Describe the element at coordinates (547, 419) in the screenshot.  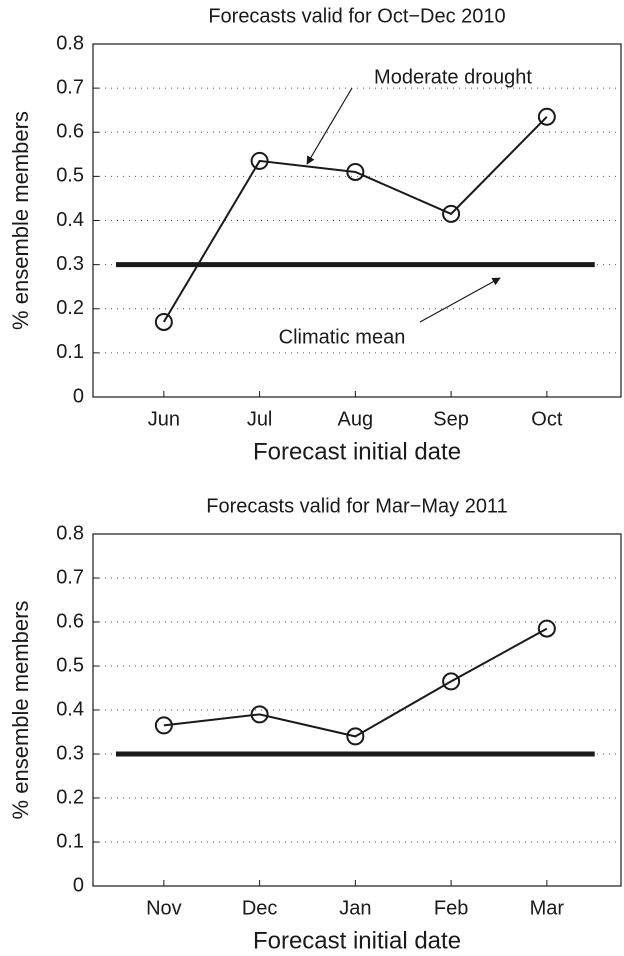
I see `x-tick-label: Oct` at that location.